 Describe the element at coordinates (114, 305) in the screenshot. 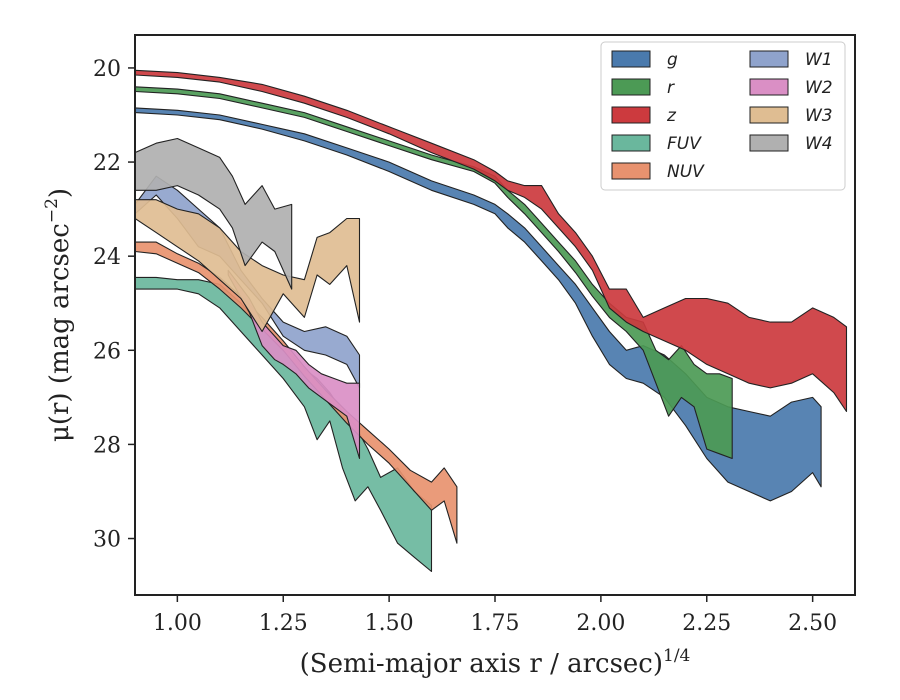

I see `y-axis: 20 22 24 26 28 30` at that location.